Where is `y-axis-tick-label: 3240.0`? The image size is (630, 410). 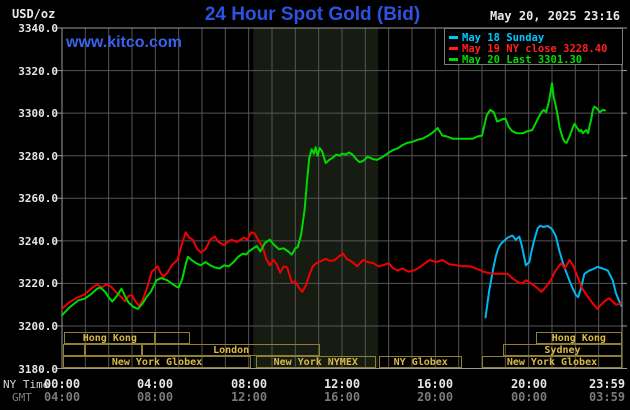 y-axis-tick-label: 3240.0 is located at coordinates (38, 241).